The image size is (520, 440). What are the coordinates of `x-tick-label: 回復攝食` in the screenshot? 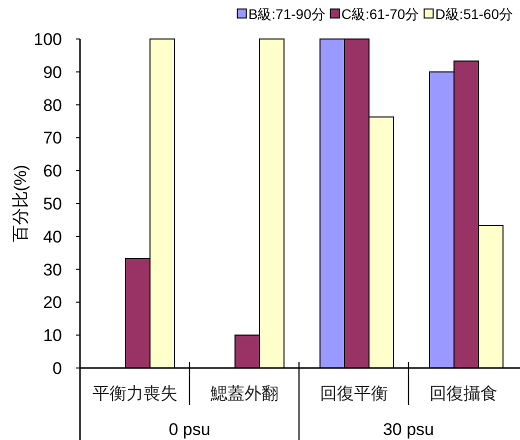 It's located at (463, 393).